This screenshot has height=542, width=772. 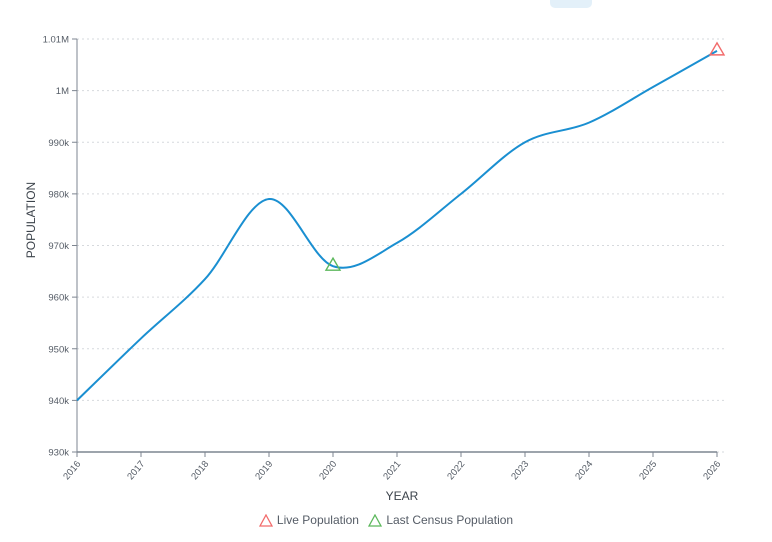 What do you see at coordinates (31, 220) in the screenshot?
I see `y-axis-label: POPULATION` at bounding box center [31, 220].